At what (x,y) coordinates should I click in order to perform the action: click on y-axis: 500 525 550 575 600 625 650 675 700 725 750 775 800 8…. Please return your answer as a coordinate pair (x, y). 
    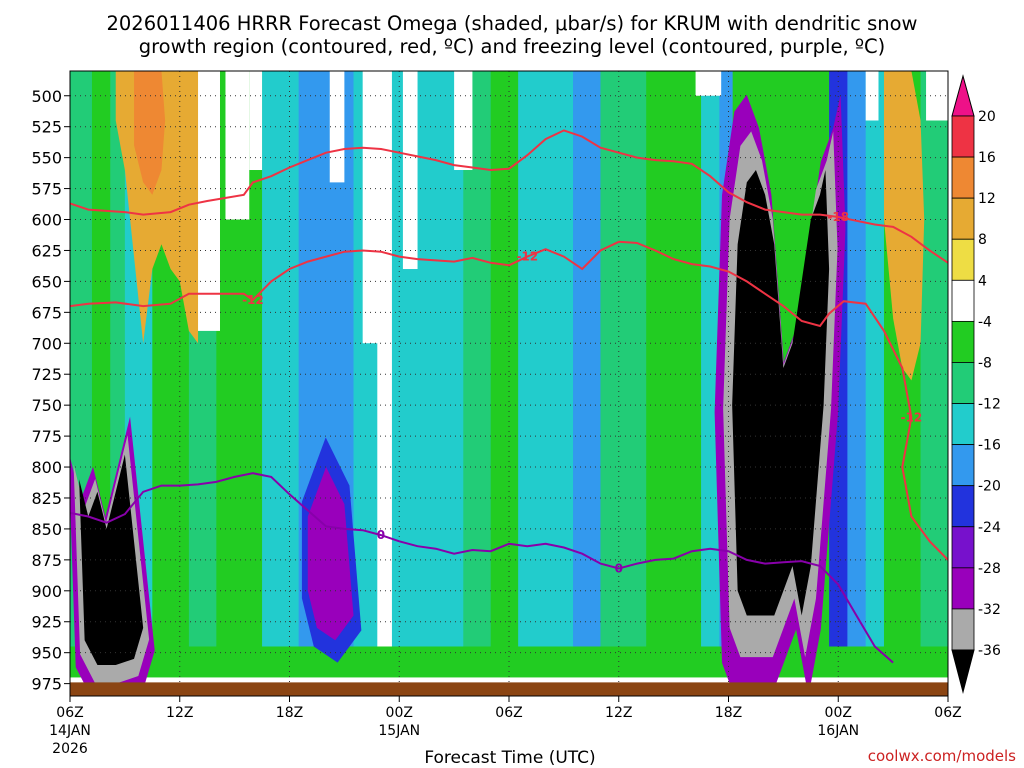
    Looking at the image, I should click on (50, 390).